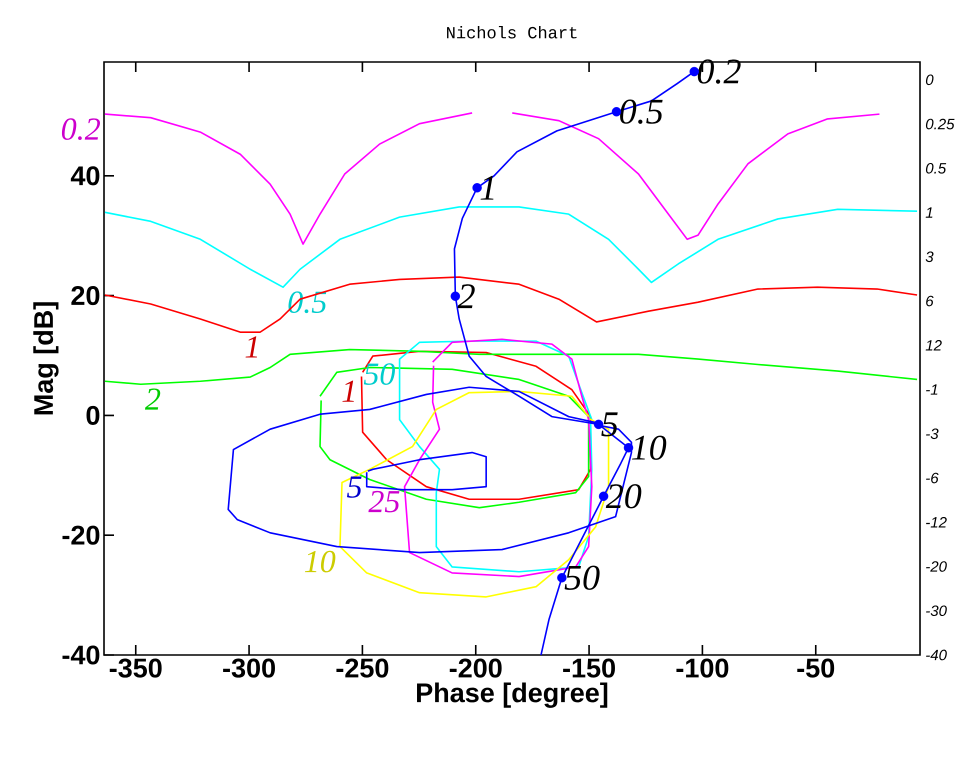 This screenshot has width=966, height=758. What do you see at coordinates (815, 668) in the screenshot?
I see `x-tick-label: -50` at bounding box center [815, 668].